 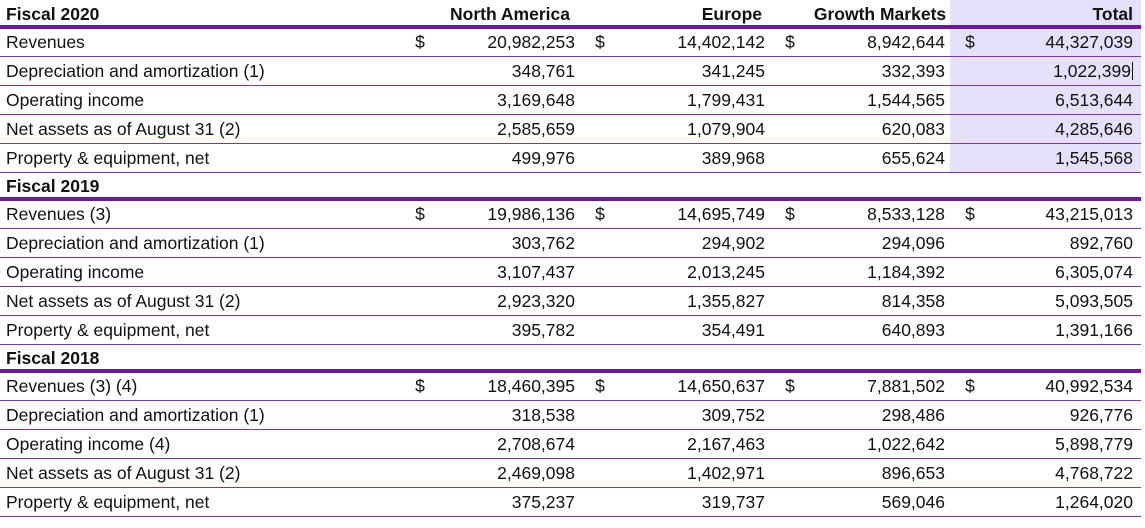 I want to click on europe-cell: 14,695,749, so click(x=695, y=214).